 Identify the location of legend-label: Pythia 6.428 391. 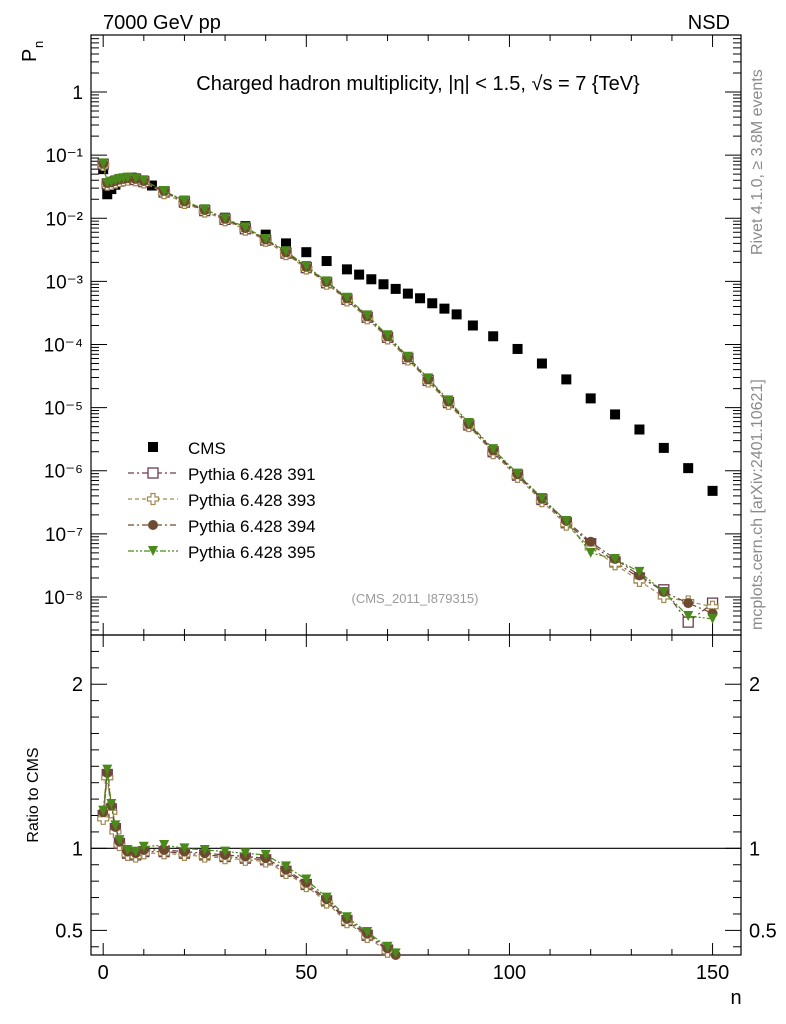
(252, 474).